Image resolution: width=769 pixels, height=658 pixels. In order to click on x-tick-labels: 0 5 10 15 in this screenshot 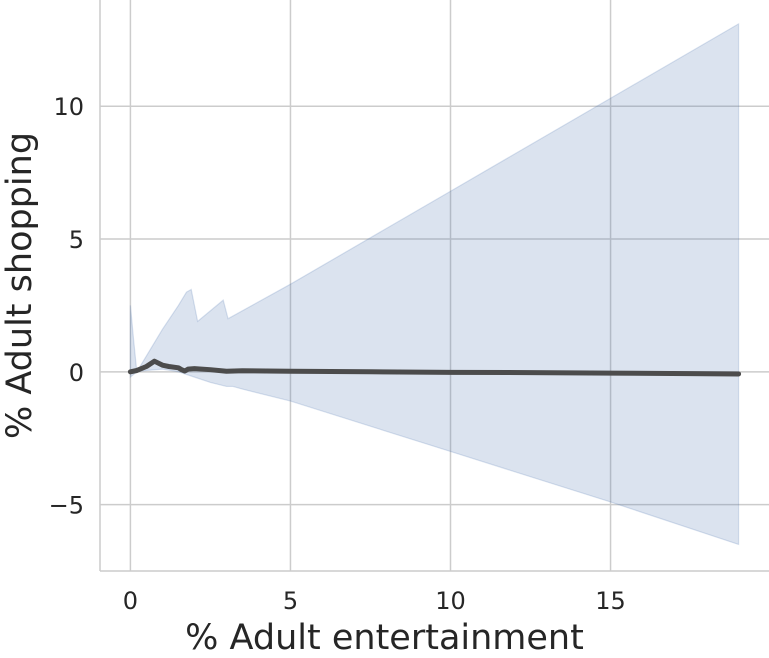, I will do `click(374, 601)`.